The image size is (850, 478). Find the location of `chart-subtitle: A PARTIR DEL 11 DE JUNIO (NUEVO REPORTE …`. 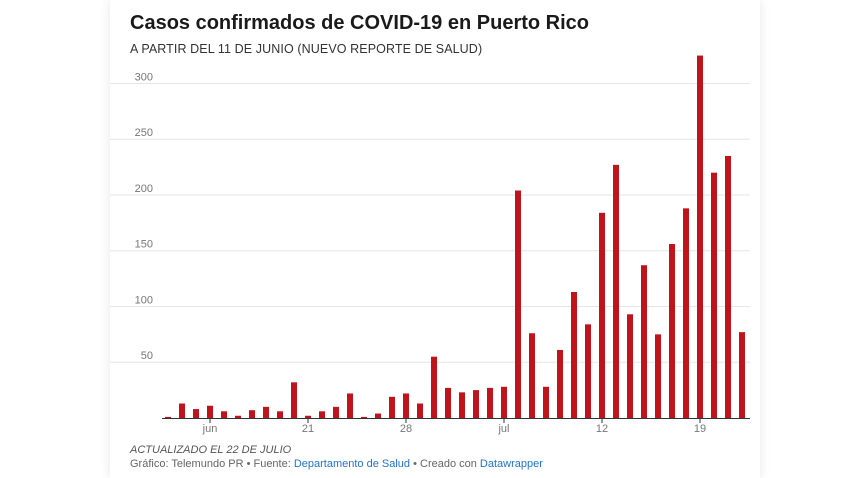

chart-subtitle: A PARTIR DEL 11 DE JUNIO (NUEVO REPORTE … is located at coordinates (306, 49).